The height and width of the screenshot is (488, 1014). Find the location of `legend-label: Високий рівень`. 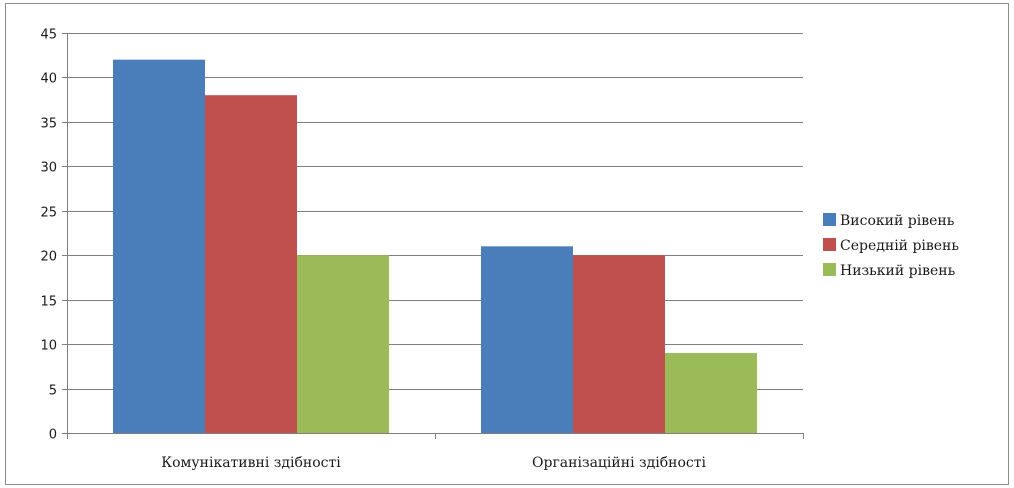

legend-label: Високий рівень is located at coordinates (897, 221).